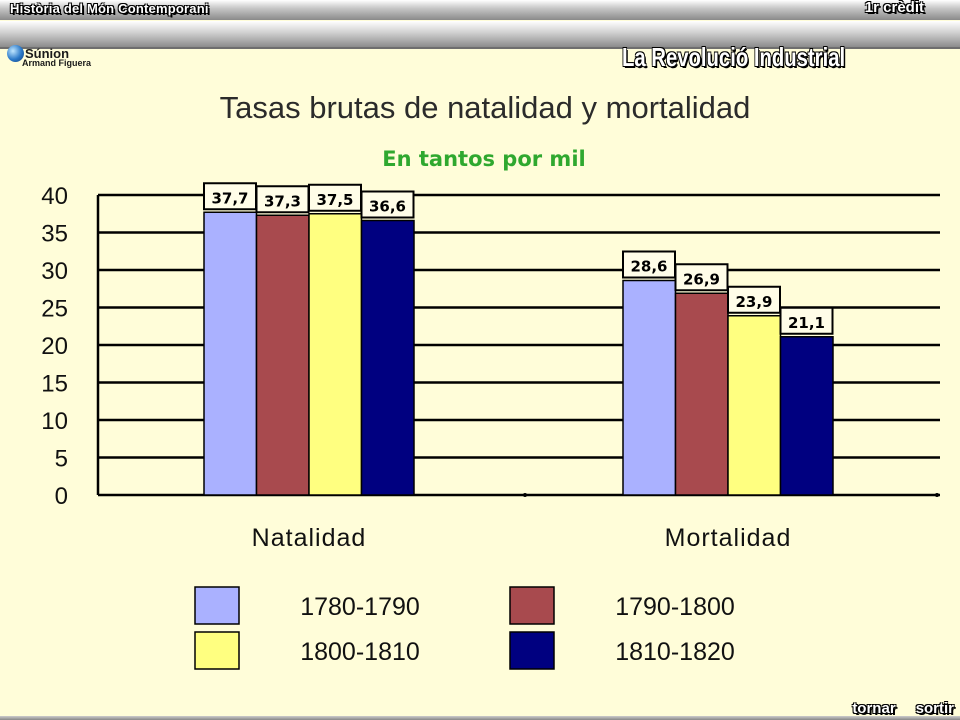  I want to click on logo-name: Súnion, so click(47, 53).